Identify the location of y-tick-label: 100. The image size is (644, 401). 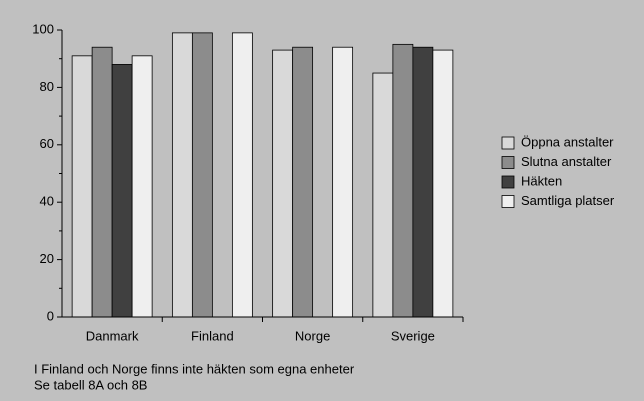
(43, 28).